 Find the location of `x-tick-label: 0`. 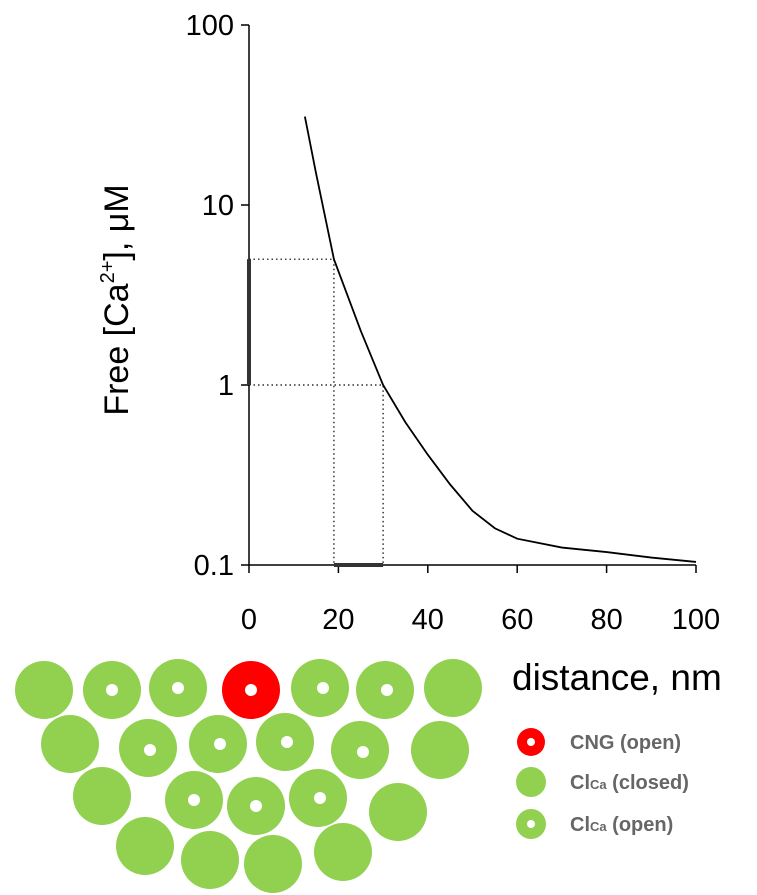

x-tick-label: 0 is located at coordinates (249, 620).